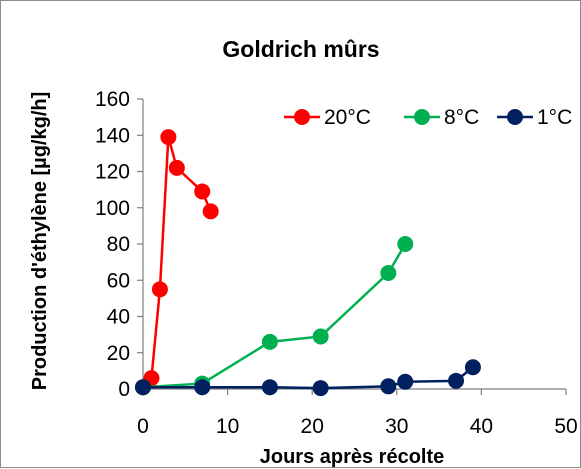  Describe the element at coordinates (312, 426) in the screenshot. I see `x-tick-label: 20` at that location.